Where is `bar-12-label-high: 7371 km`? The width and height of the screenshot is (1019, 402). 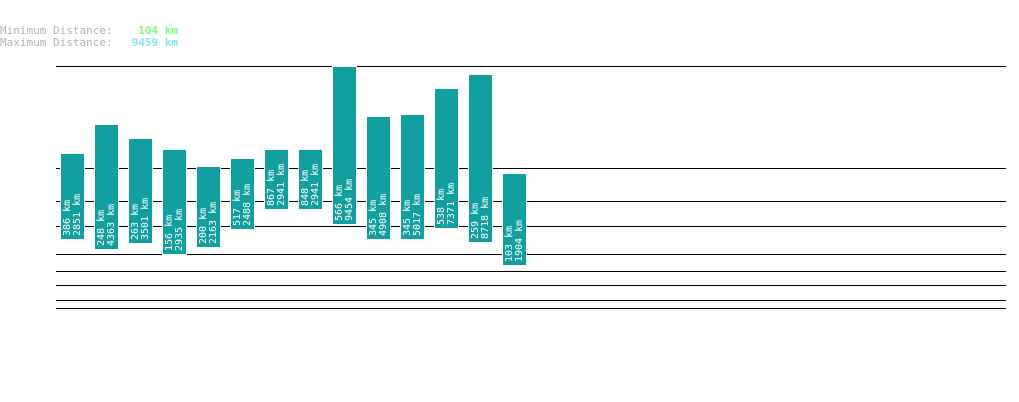 bar-12-label-high: 7371 km is located at coordinates (451, 204).